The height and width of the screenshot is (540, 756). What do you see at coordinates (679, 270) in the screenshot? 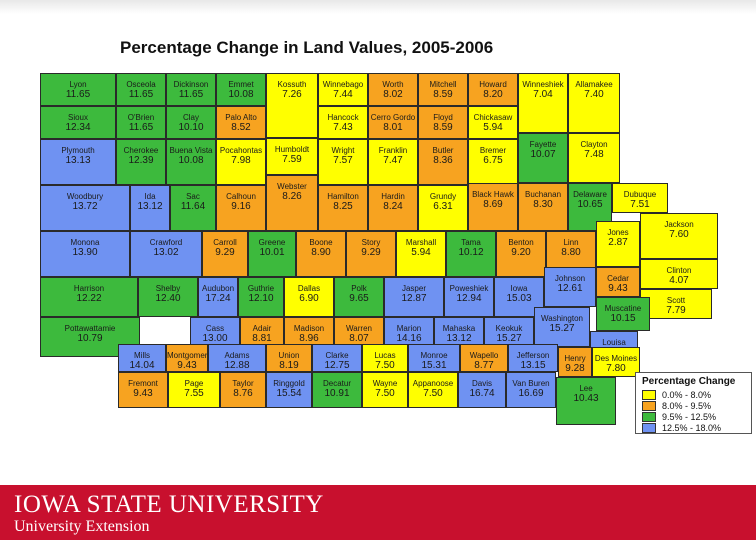
I see `county-name: Clinton` at bounding box center [679, 270].